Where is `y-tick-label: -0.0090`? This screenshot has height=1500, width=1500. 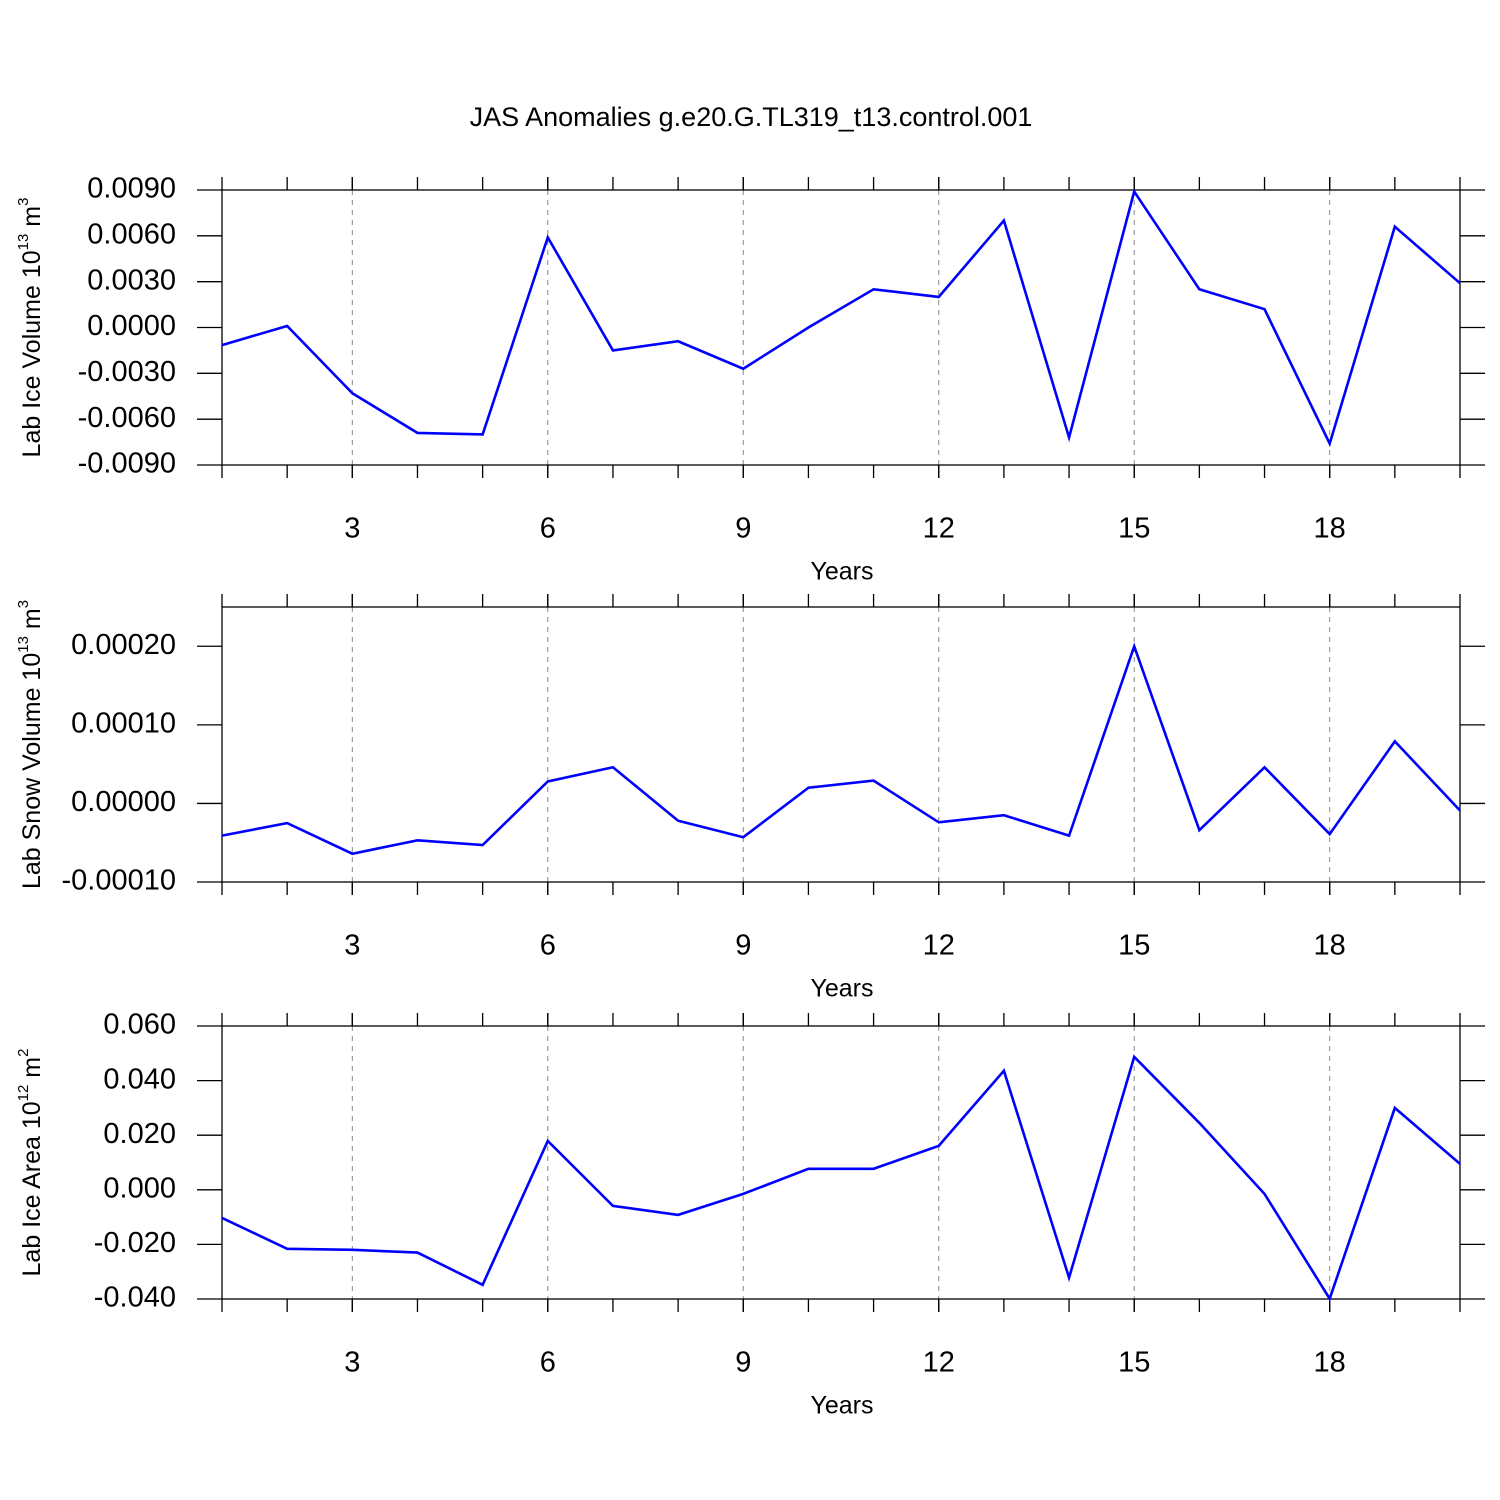
y-tick-label: -0.0090 is located at coordinates (127, 464).